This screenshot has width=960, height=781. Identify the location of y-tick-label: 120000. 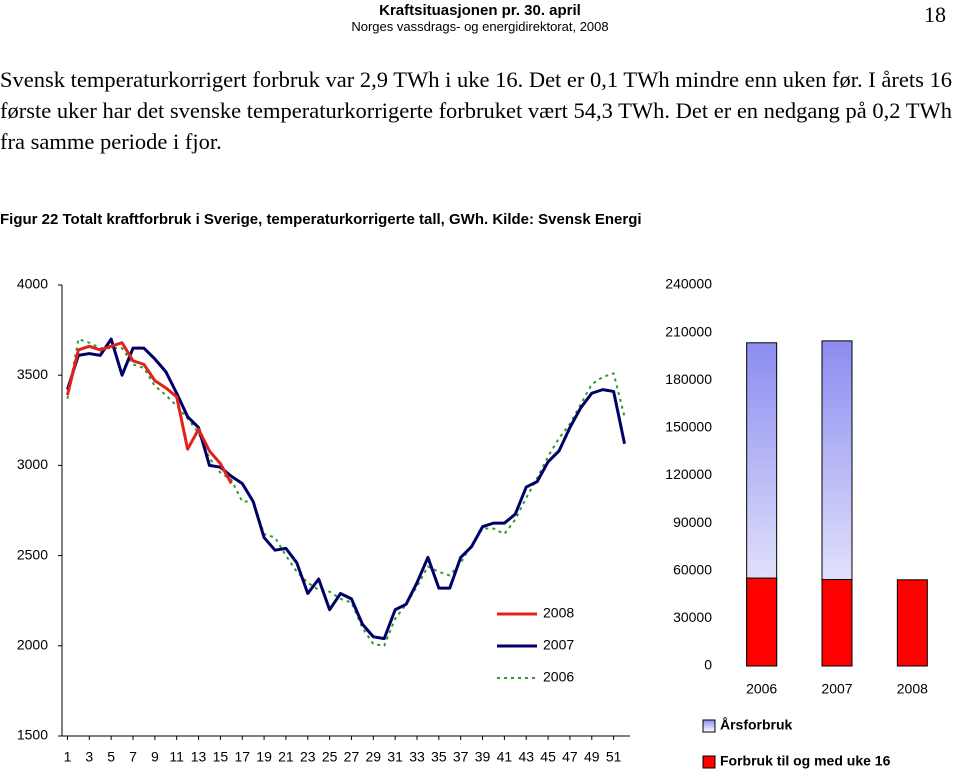
(688, 474).